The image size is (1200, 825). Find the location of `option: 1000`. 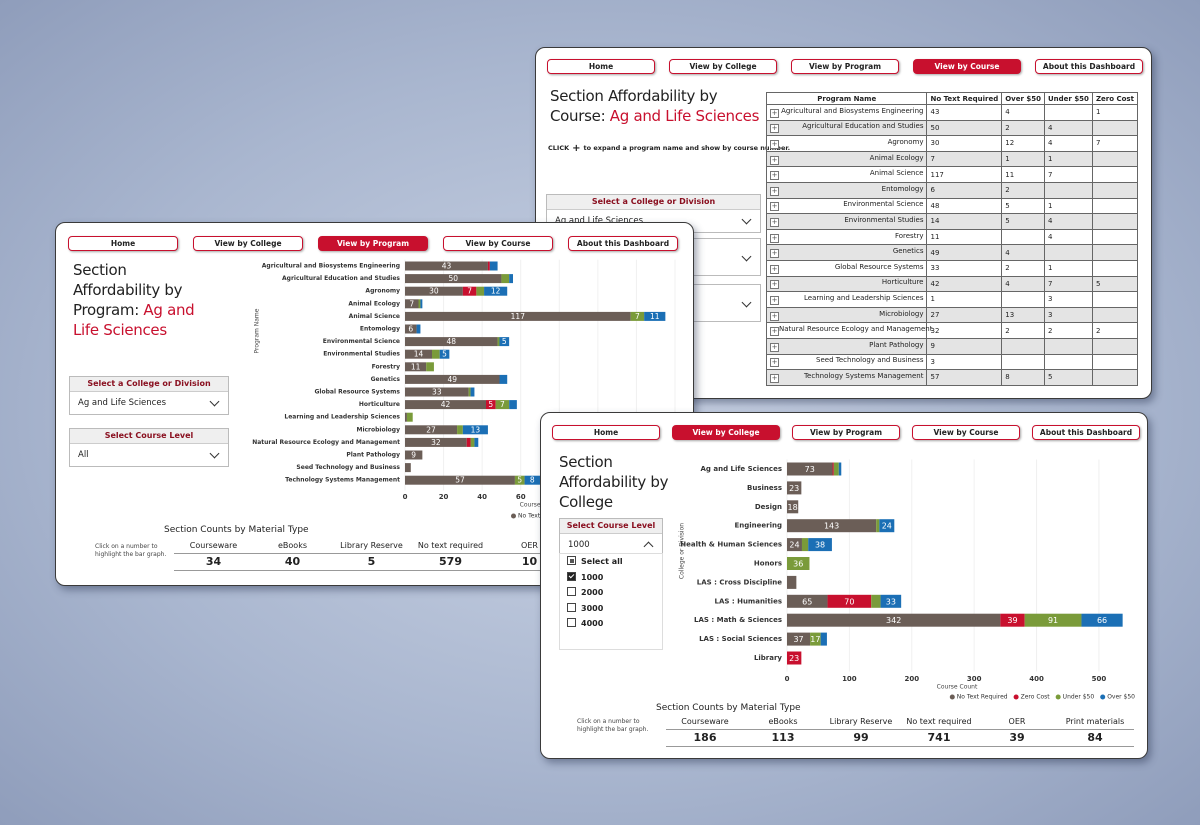

option: 1000 is located at coordinates (585, 577).